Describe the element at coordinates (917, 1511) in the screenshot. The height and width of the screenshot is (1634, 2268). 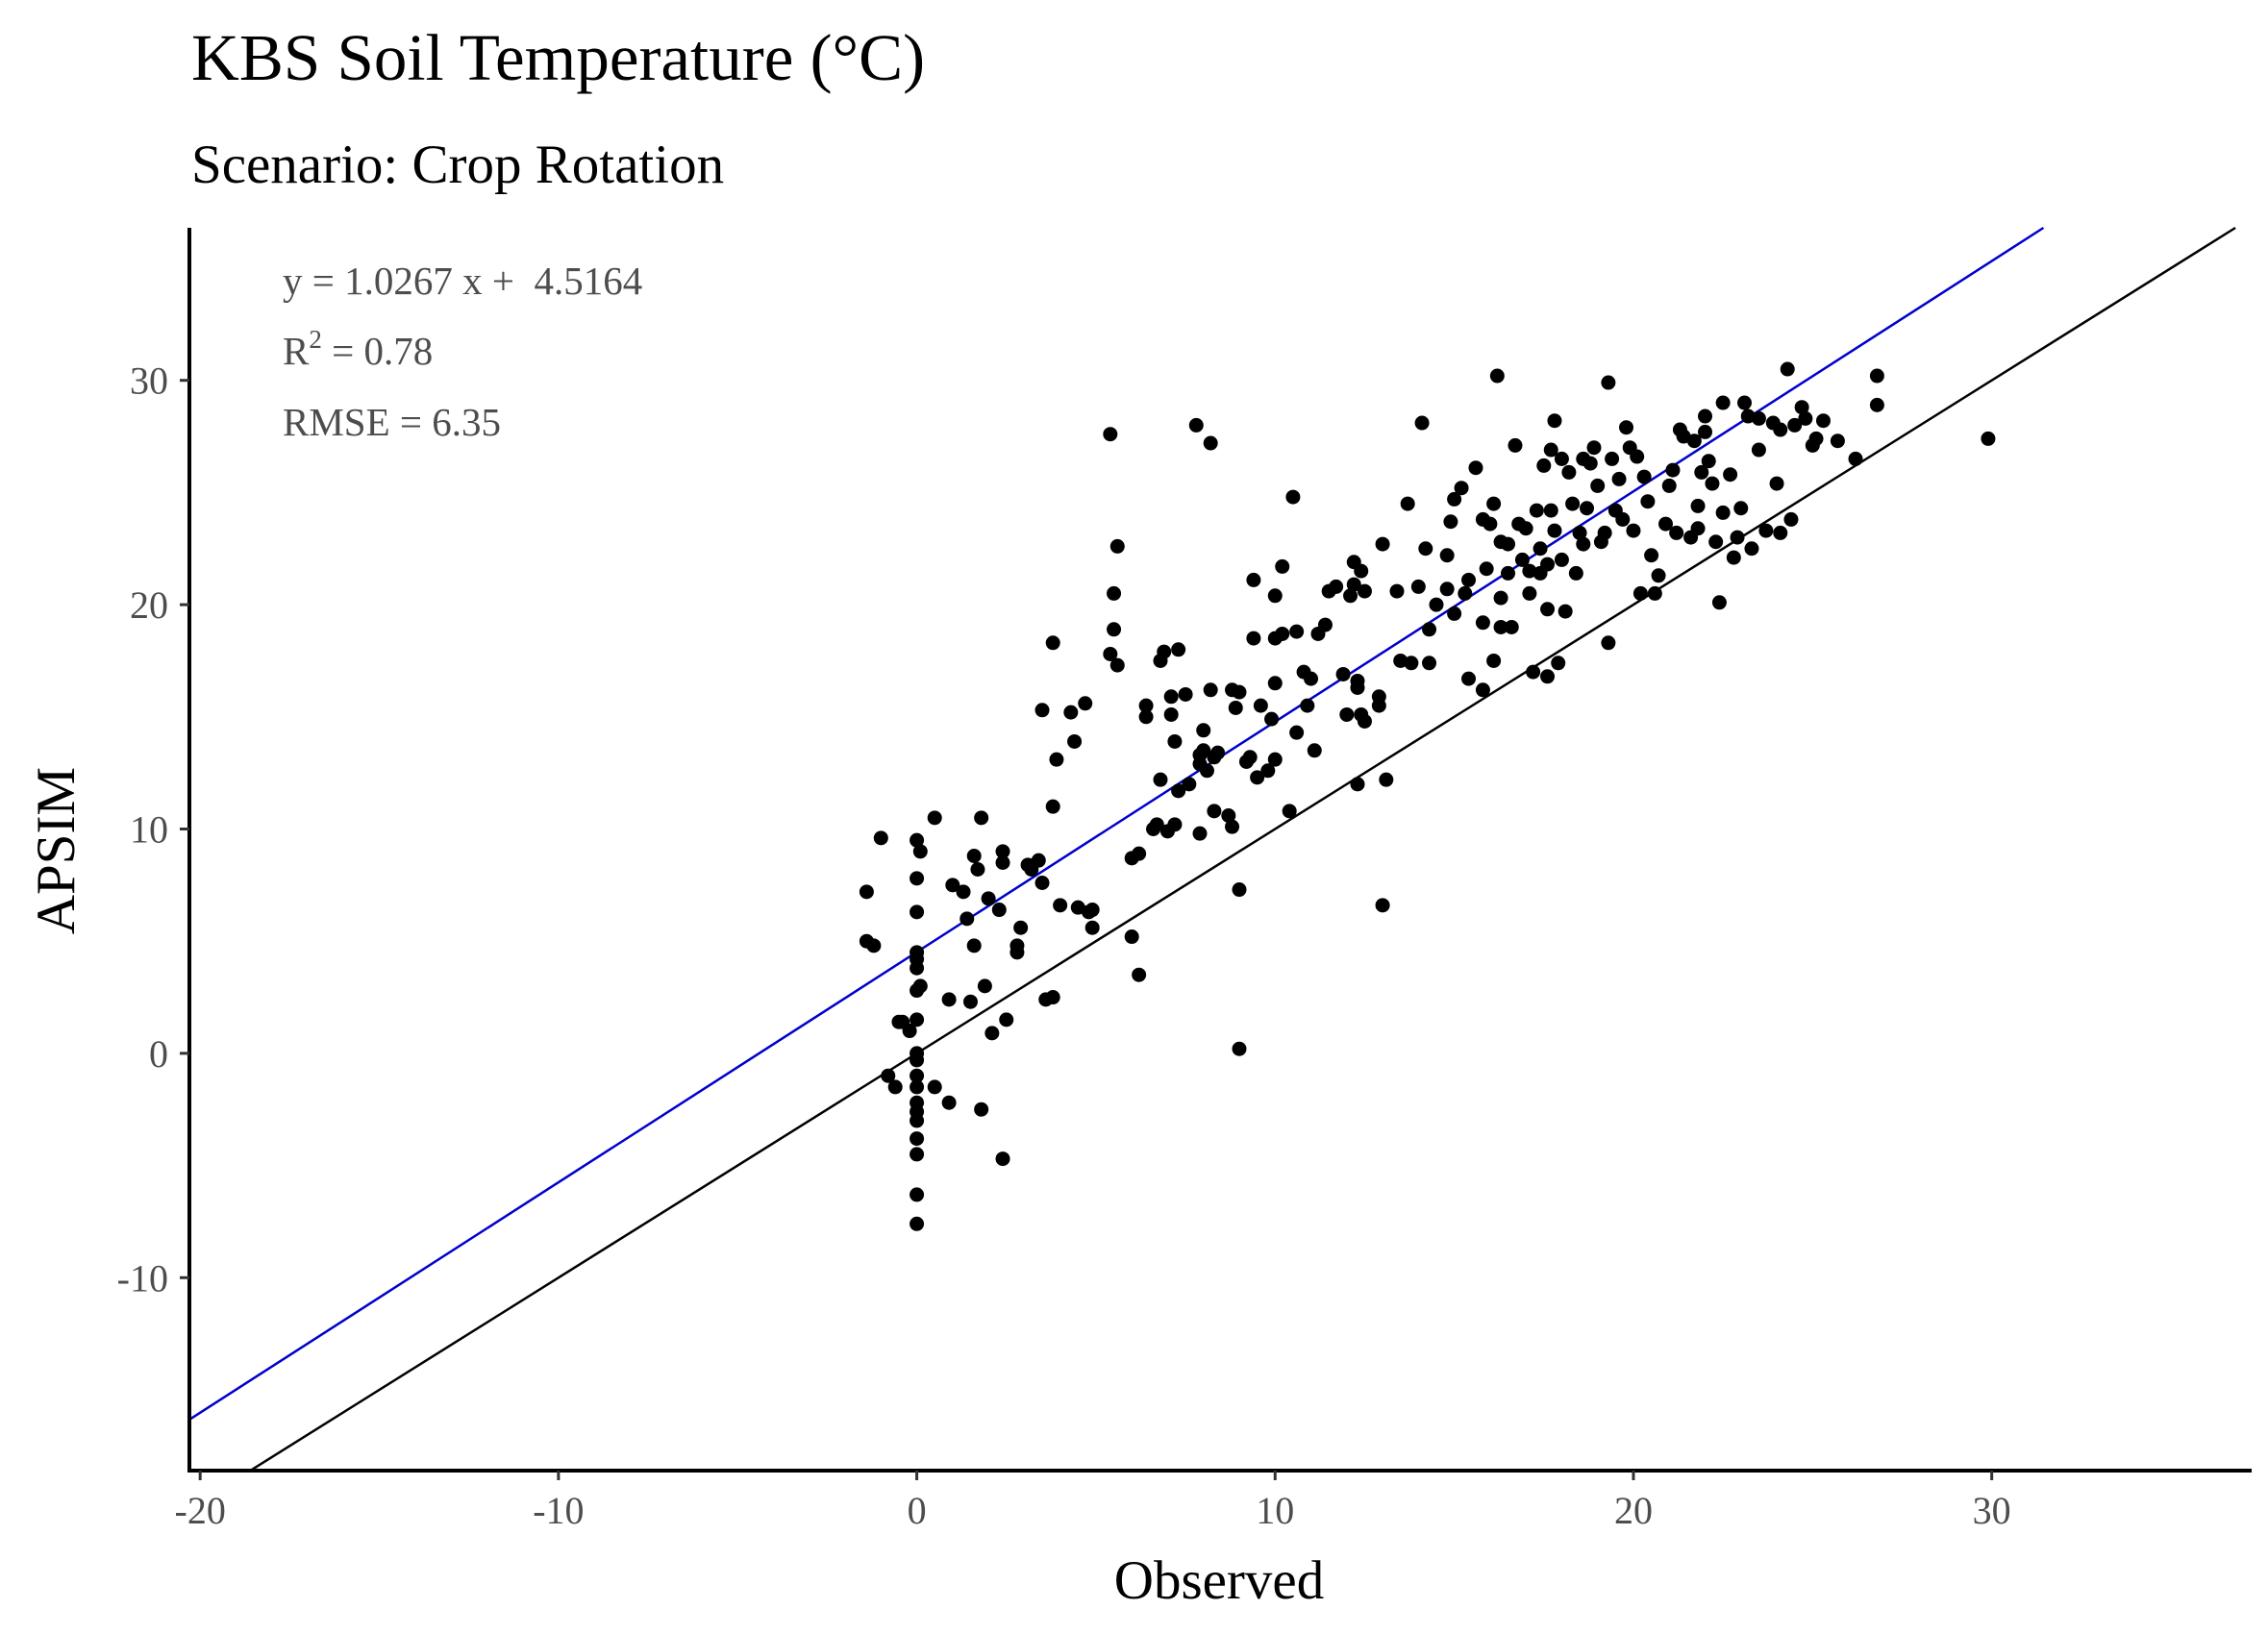
I see `x-tick-label: 0` at that location.